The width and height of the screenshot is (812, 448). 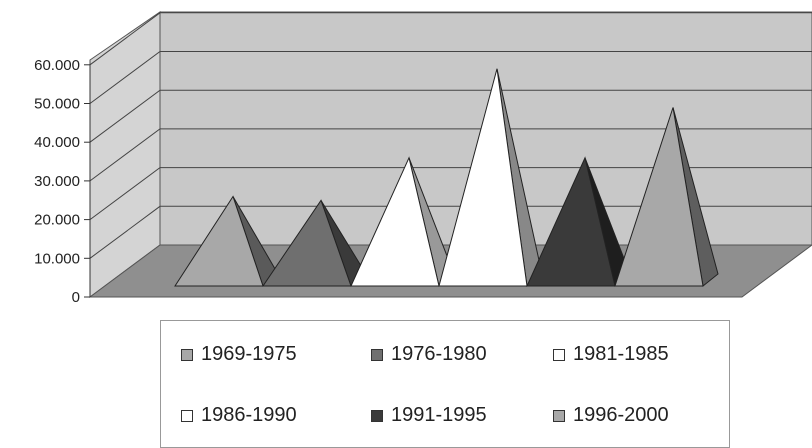 What do you see at coordinates (219, 241) in the screenshot?
I see `pyramid-1969-1975` at bounding box center [219, 241].